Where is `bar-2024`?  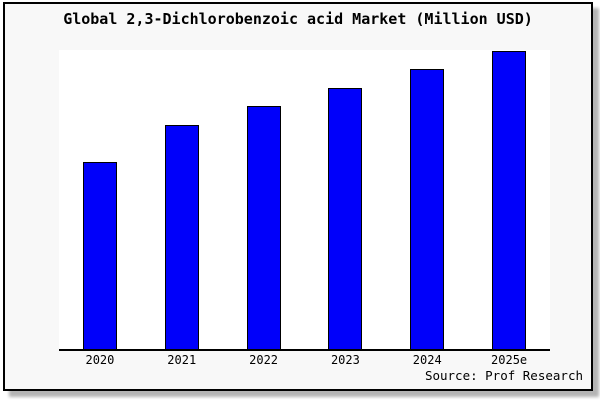 bar-2024 is located at coordinates (427, 209).